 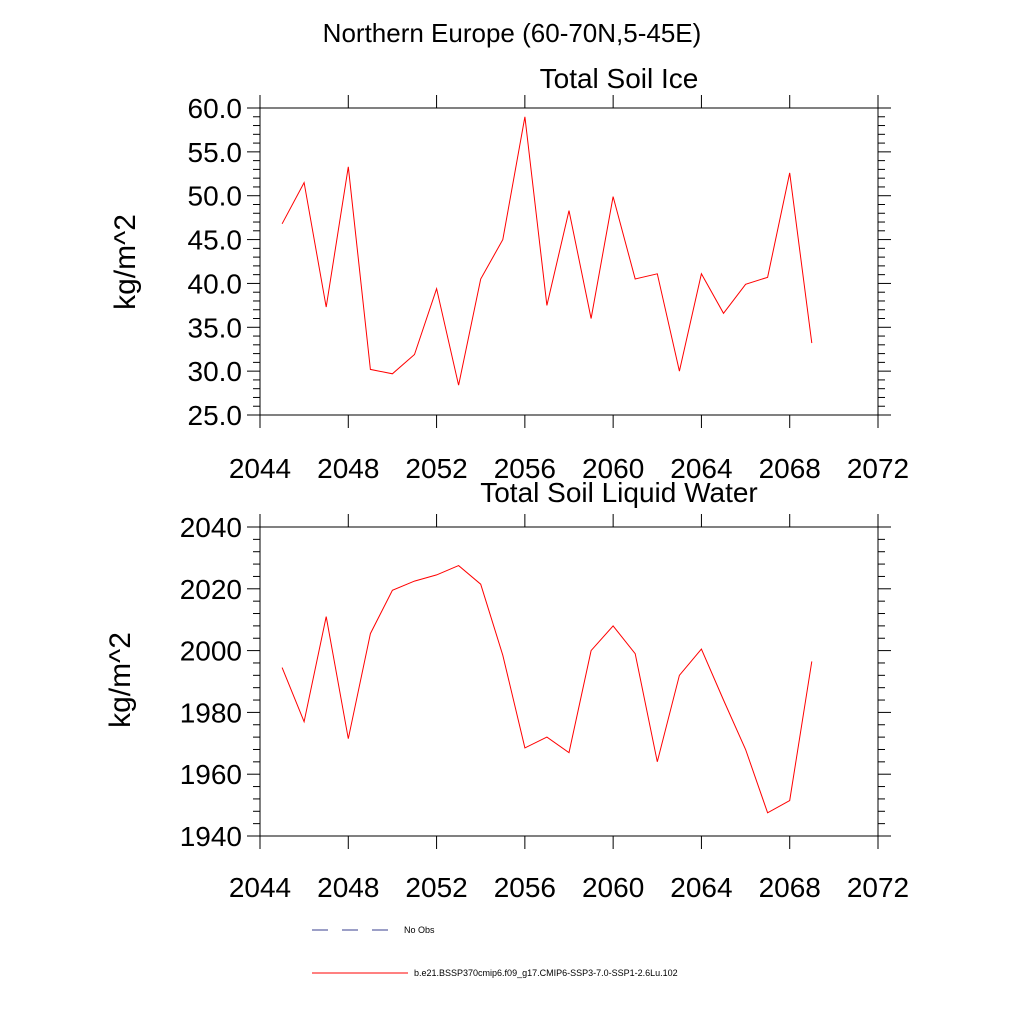 What do you see at coordinates (512, 33) in the screenshot?
I see `figure-title: Northern Europe (60-70N,5-45E)` at bounding box center [512, 33].